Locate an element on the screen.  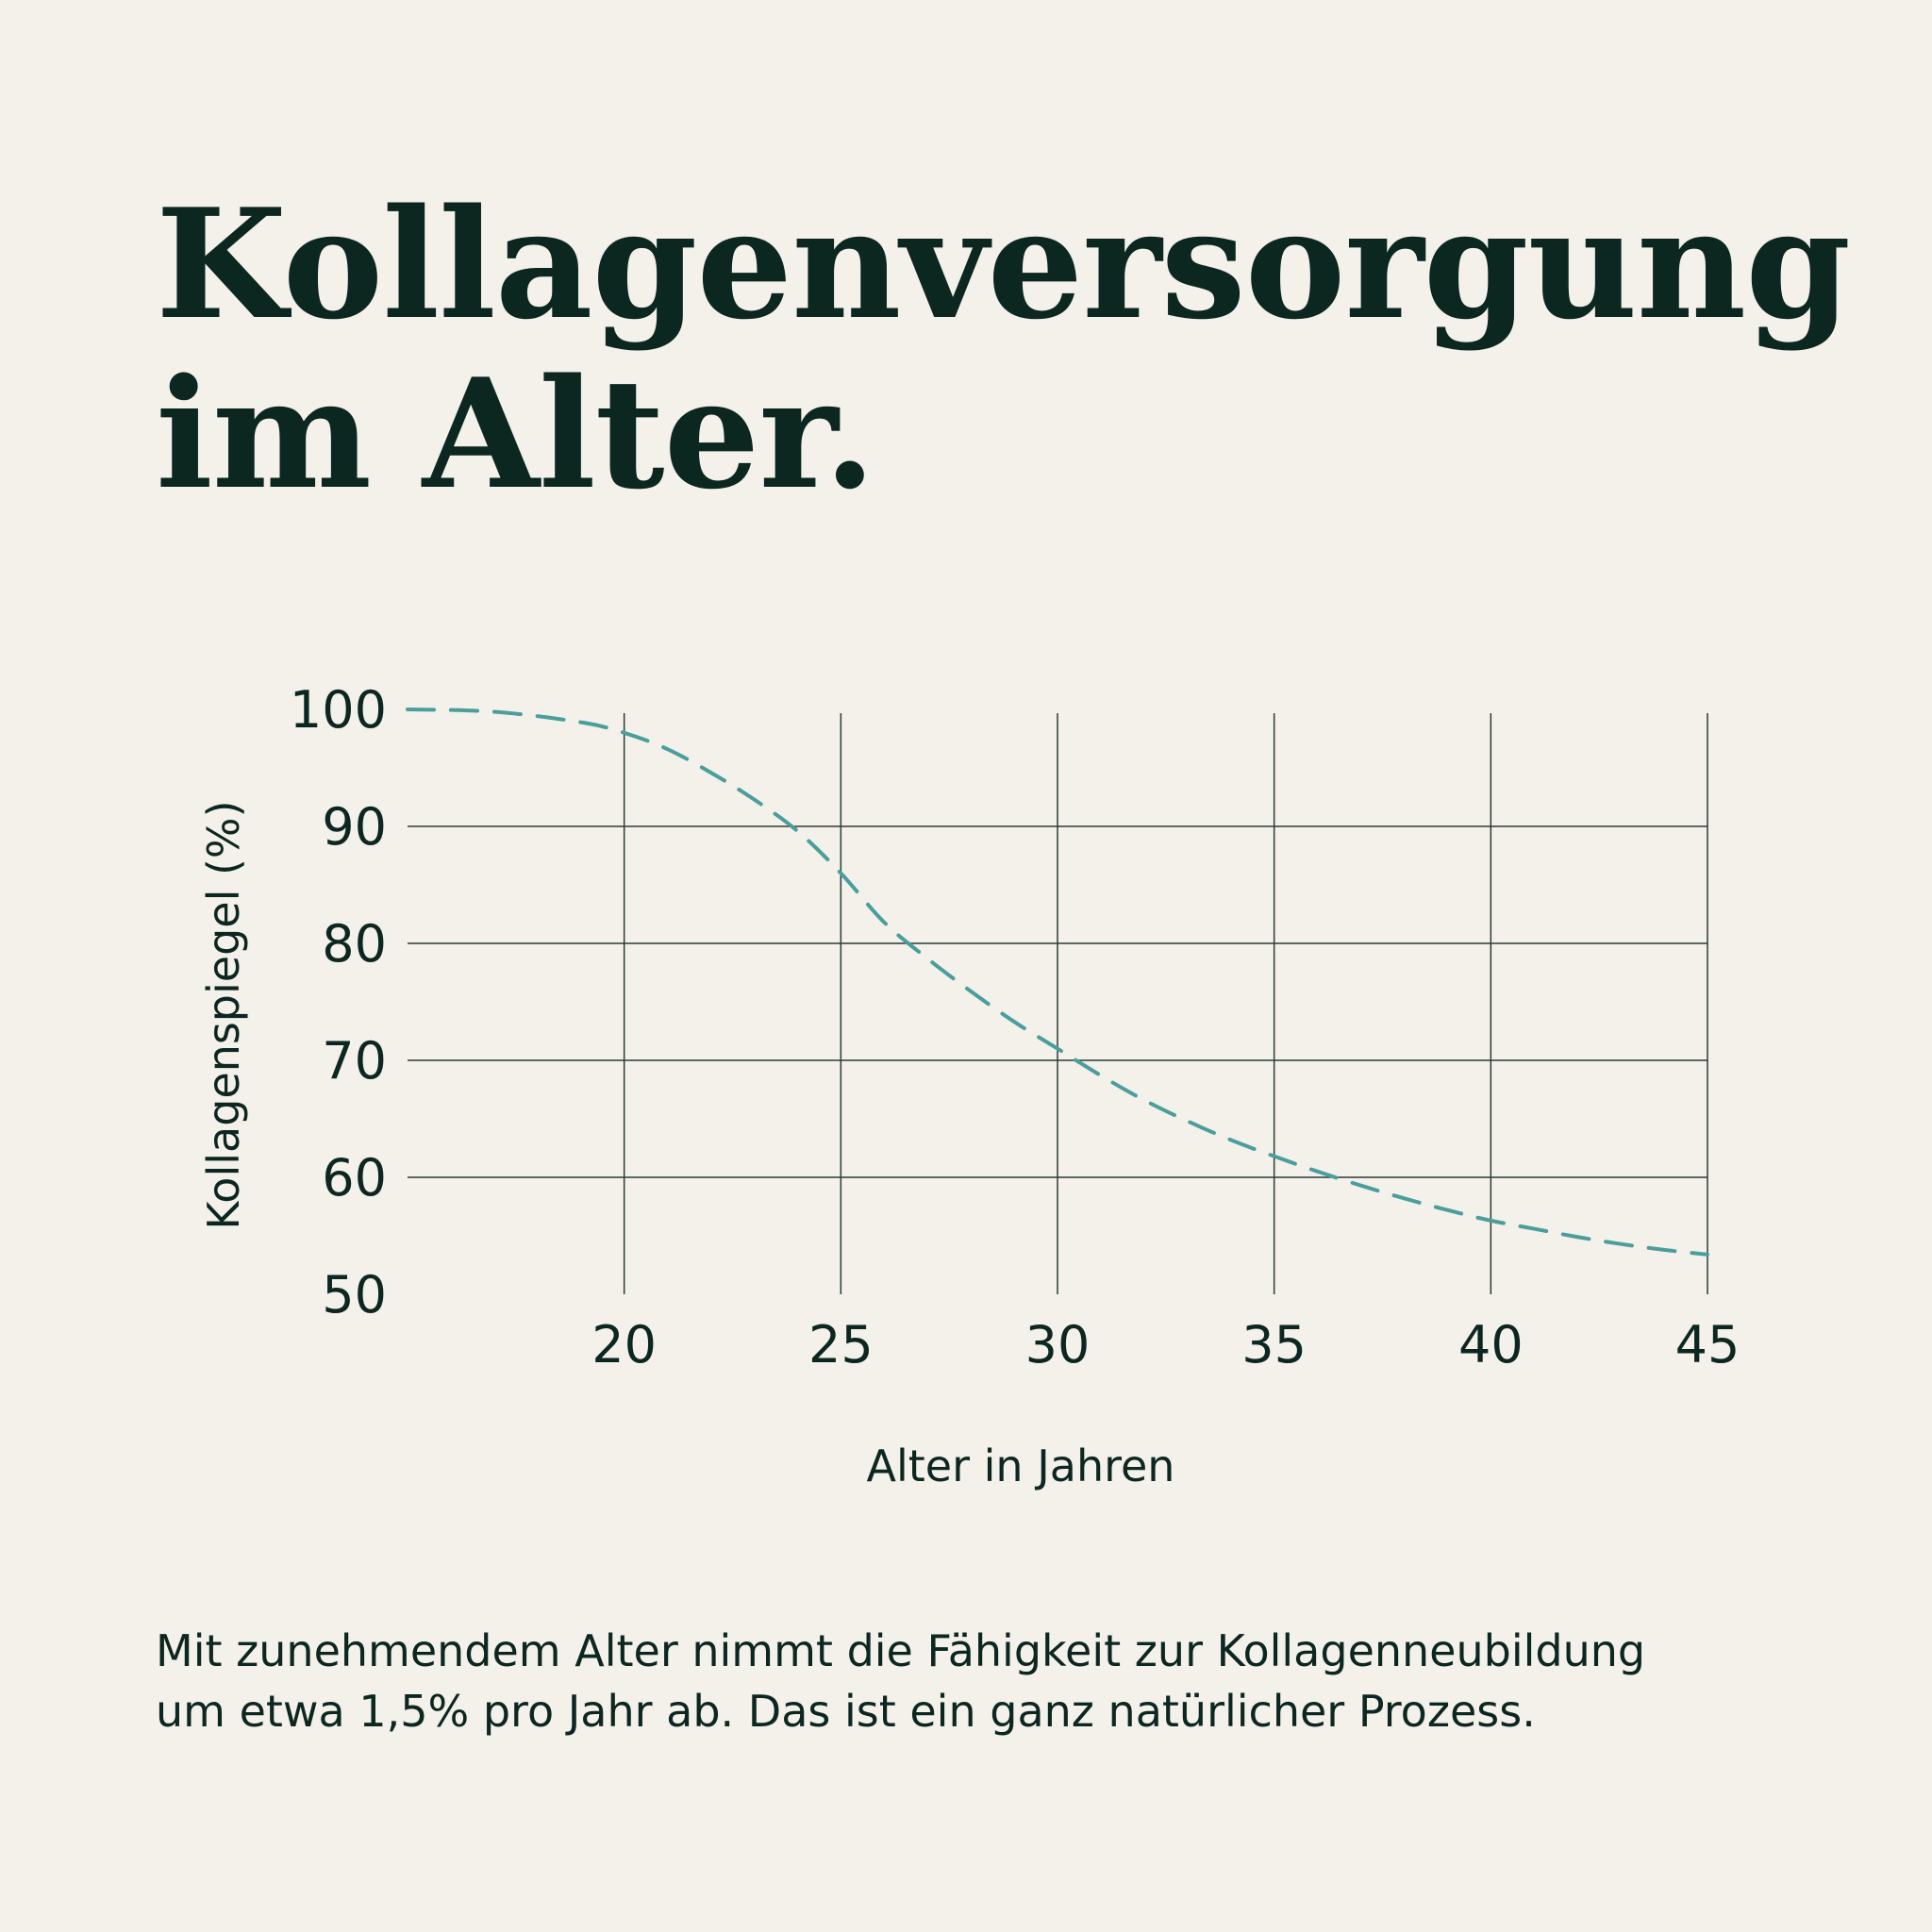
y-tick-label-80: 80 is located at coordinates (355, 944).